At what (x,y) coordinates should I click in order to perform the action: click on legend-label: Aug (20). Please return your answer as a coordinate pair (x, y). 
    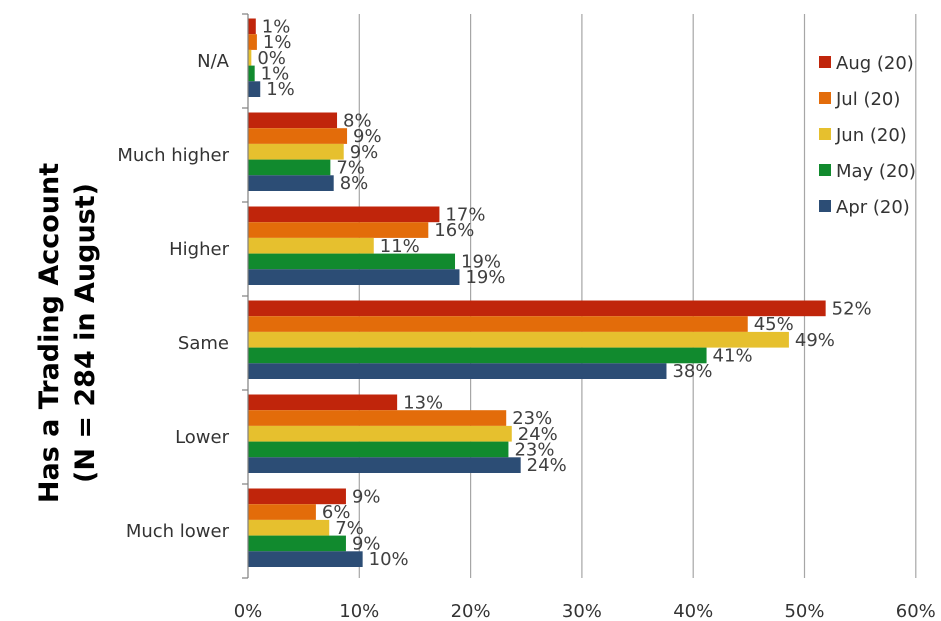
    Looking at the image, I should click on (875, 63).